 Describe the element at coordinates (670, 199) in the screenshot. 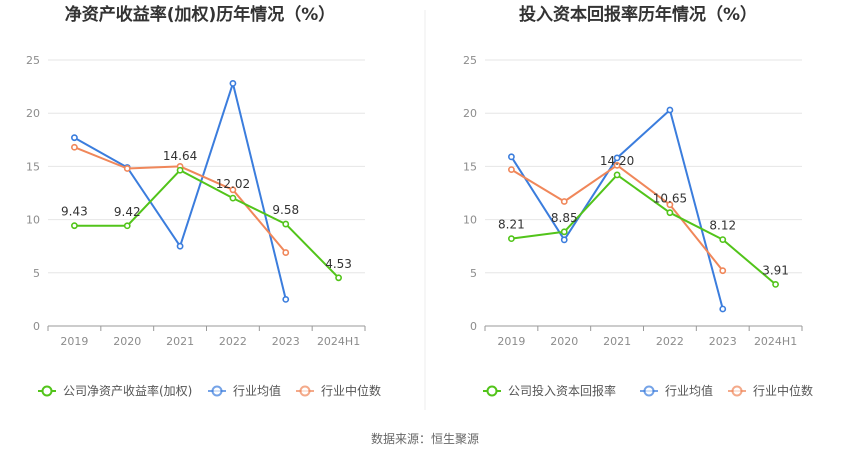

I see `data-label: 10.65` at that location.